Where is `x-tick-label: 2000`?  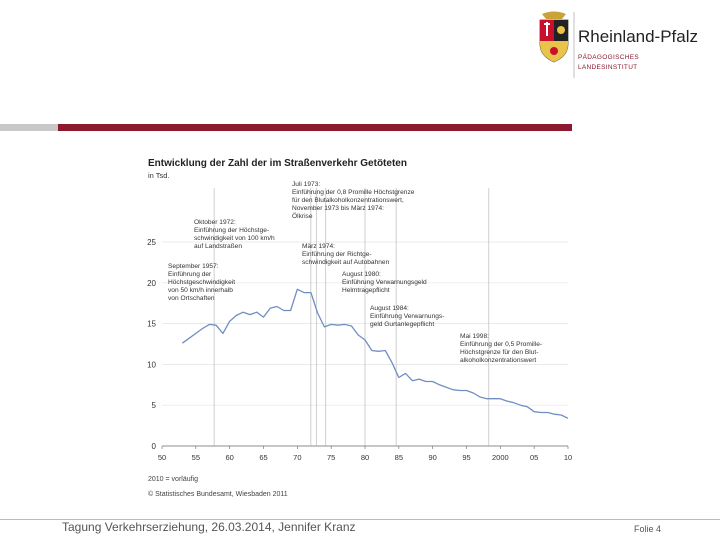 x-tick-label: 2000 is located at coordinates (500, 457).